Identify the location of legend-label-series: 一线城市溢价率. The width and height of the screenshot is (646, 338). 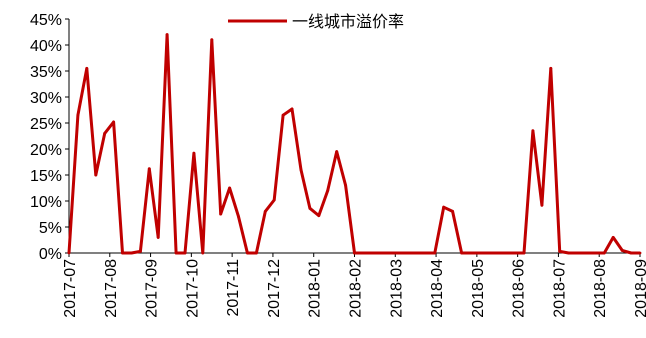
(348, 21).